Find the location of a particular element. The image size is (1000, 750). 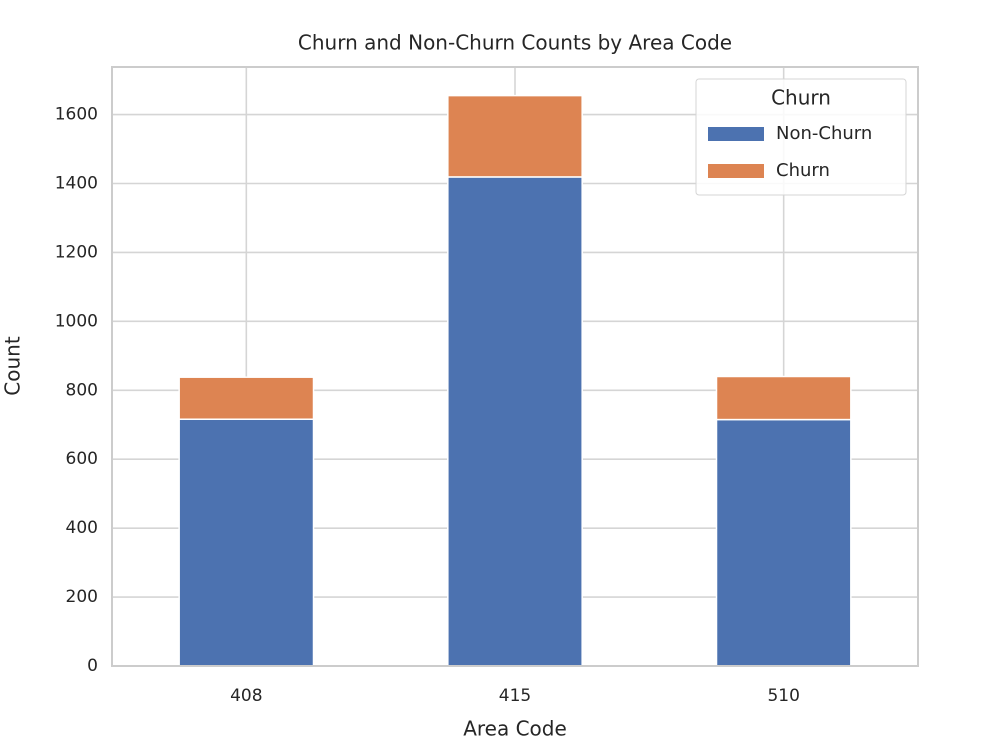

x-tick-label: 510 is located at coordinates (783, 696).